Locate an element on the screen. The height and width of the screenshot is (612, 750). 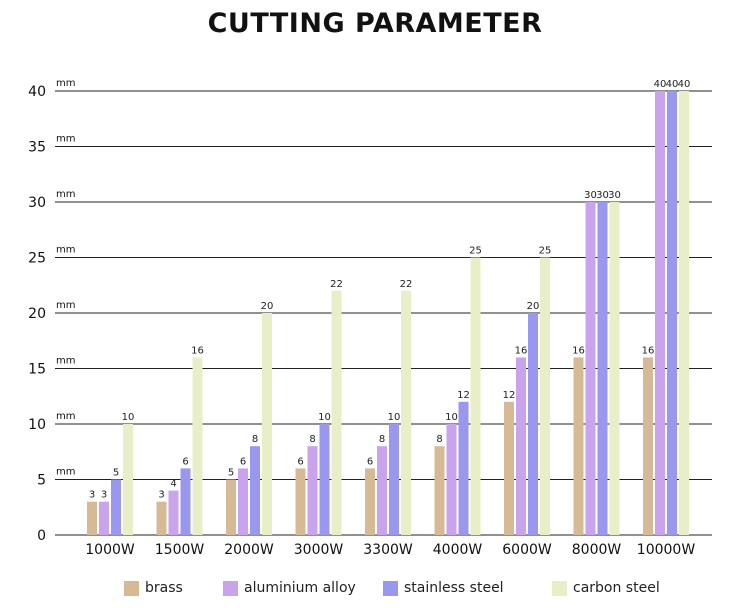
x-tick-label: 6000W is located at coordinates (527, 550).